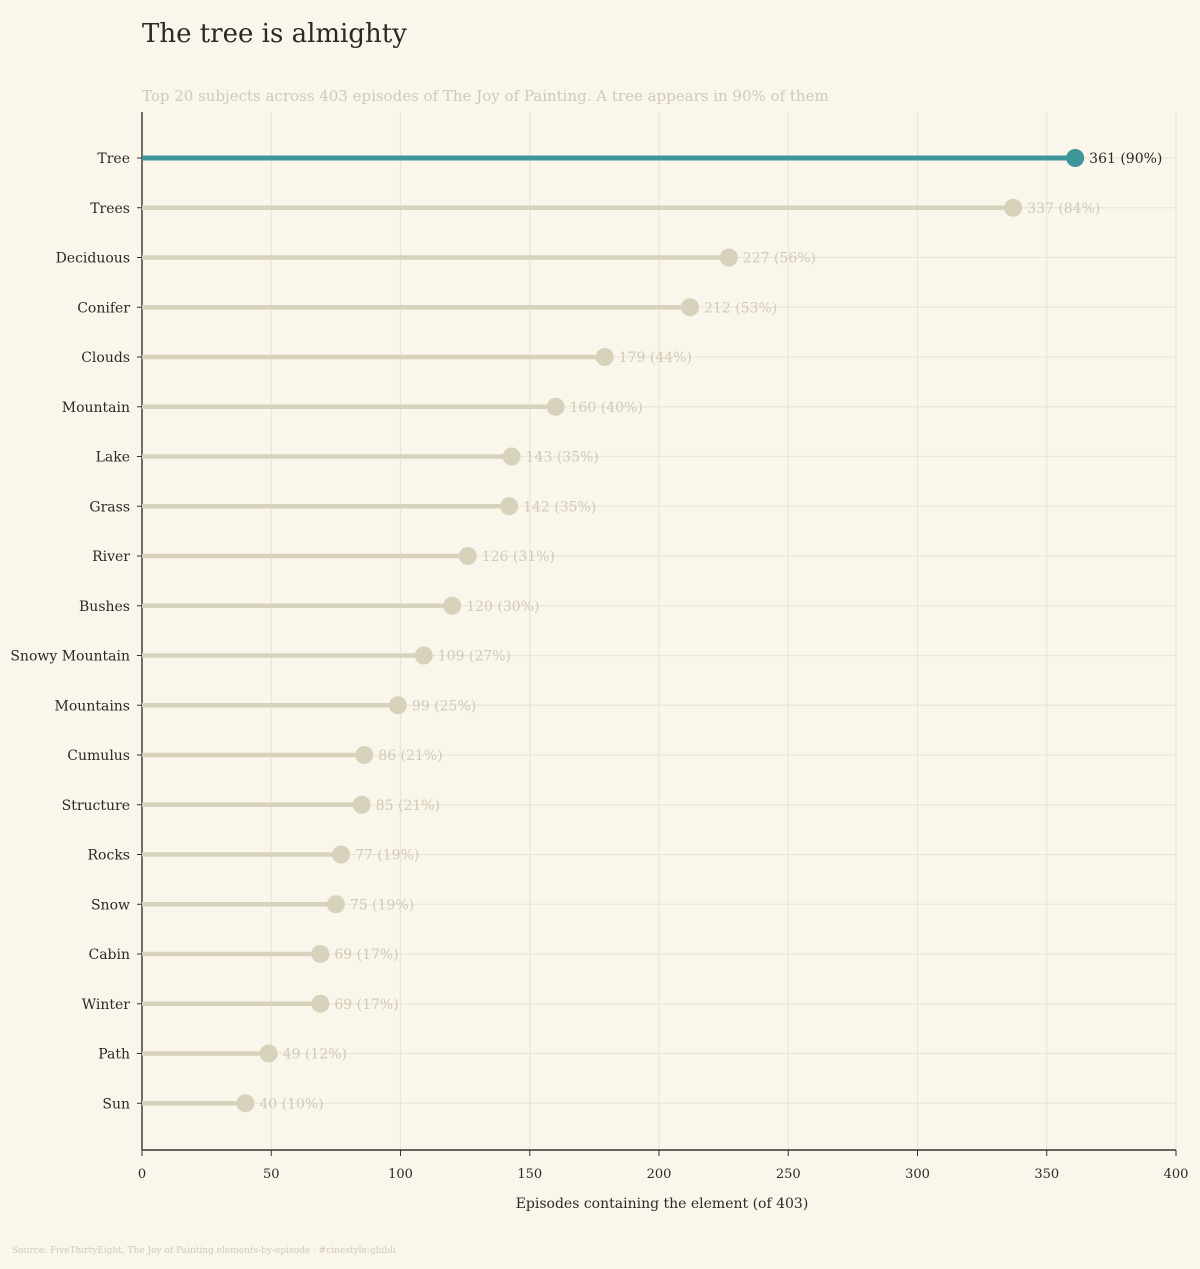  What do you see at coordinates (444, 706) in the screenshot?
I see `data-label: 99 (25%)` at bounding box center [444, 706].